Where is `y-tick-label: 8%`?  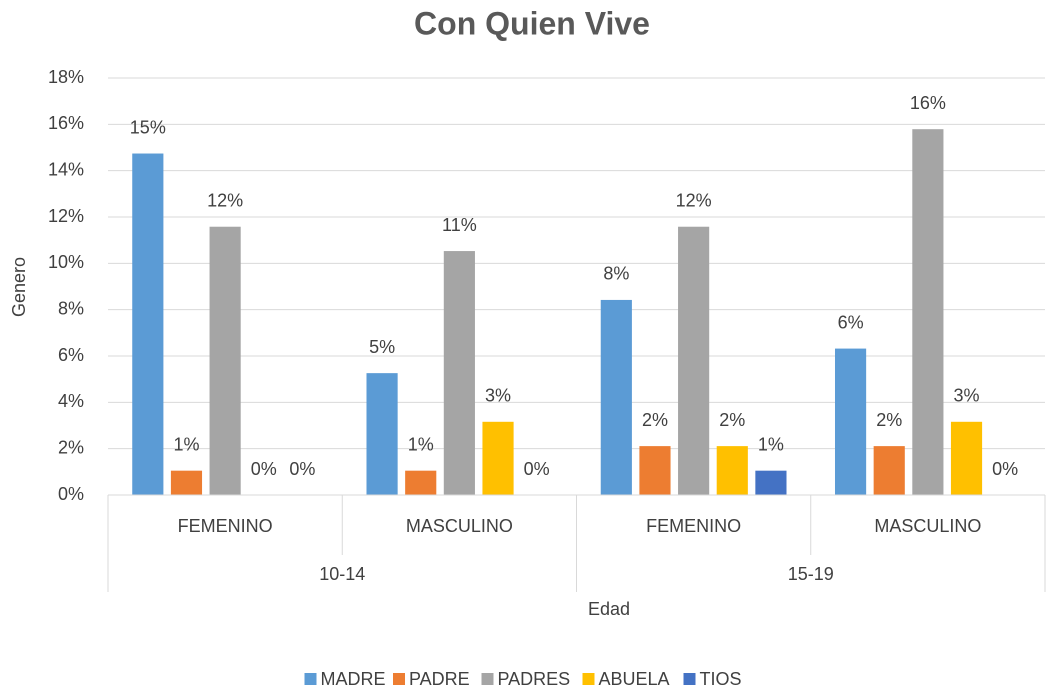 y-tick-label: 8% is located at coordinates (71, 308).